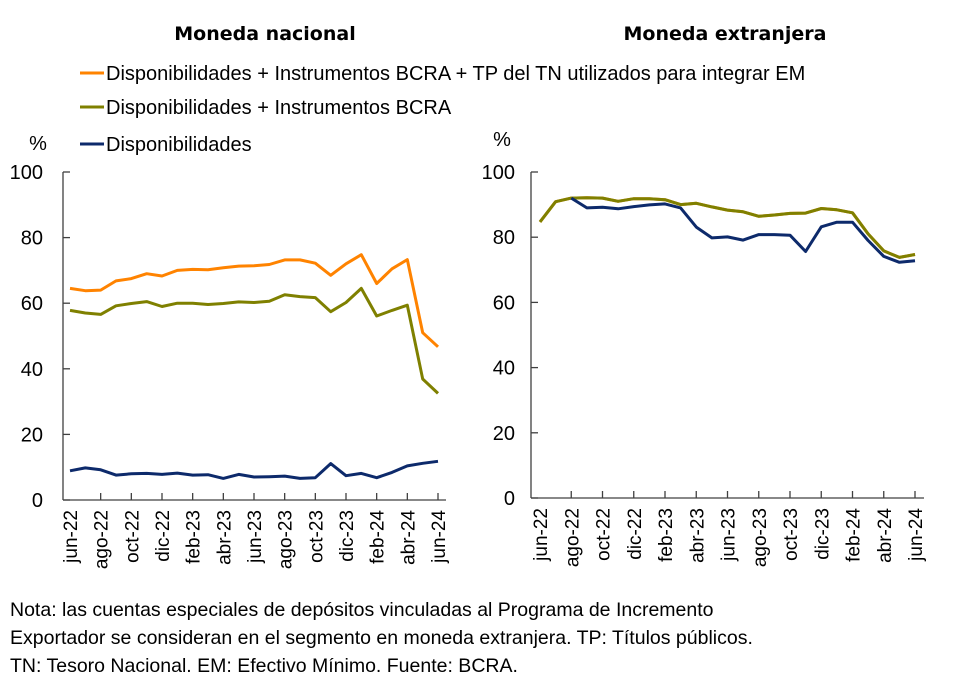 The width and height of the screenshot is (960, 682). Describe the element at coordinates (502, 140) in the screenshot. I see `y-unit-label-extranjera: %` at that location.